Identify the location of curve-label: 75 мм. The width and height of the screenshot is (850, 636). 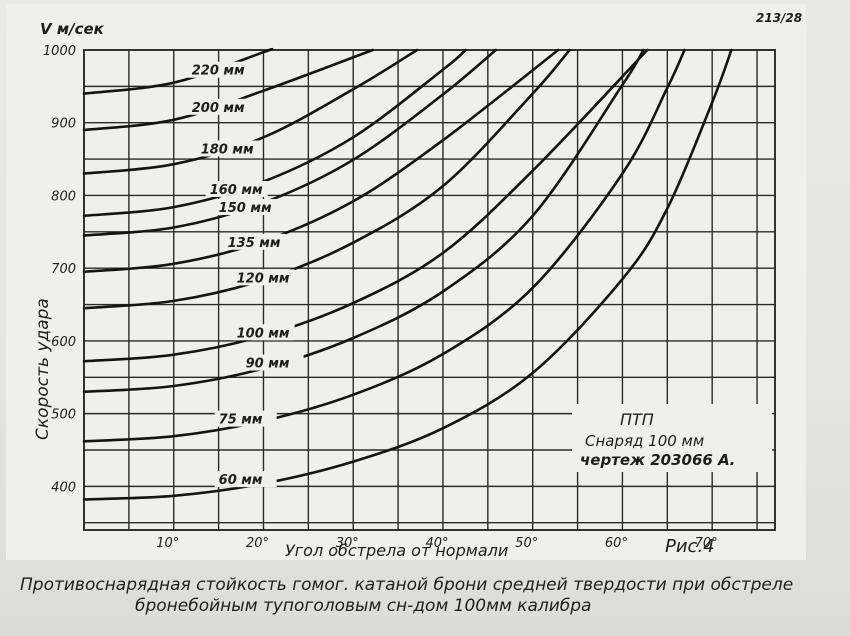
(241, 420).